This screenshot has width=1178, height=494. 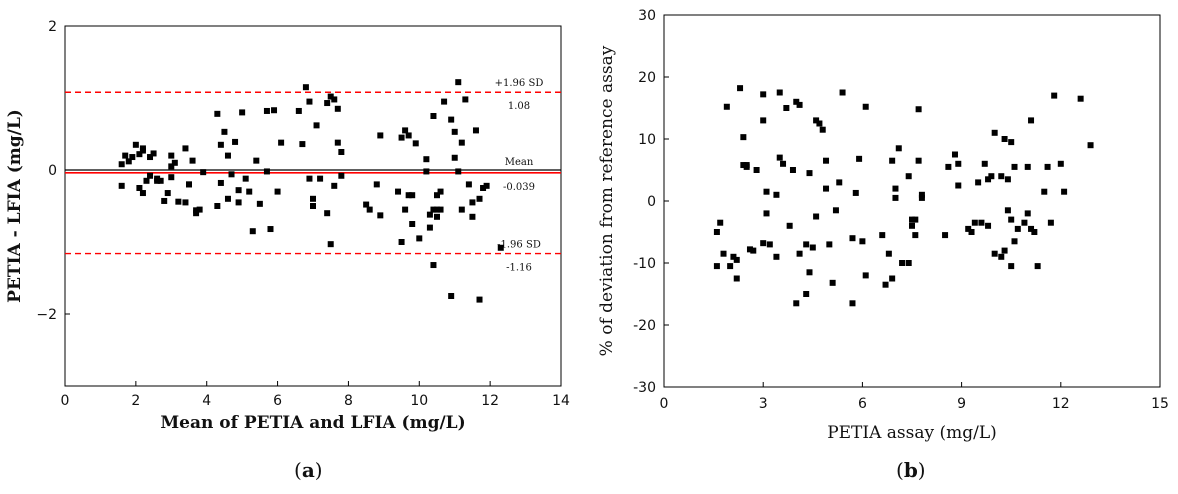 I want to click on panel-b-x-tick-label: 15, so click(x=1160, y=404).